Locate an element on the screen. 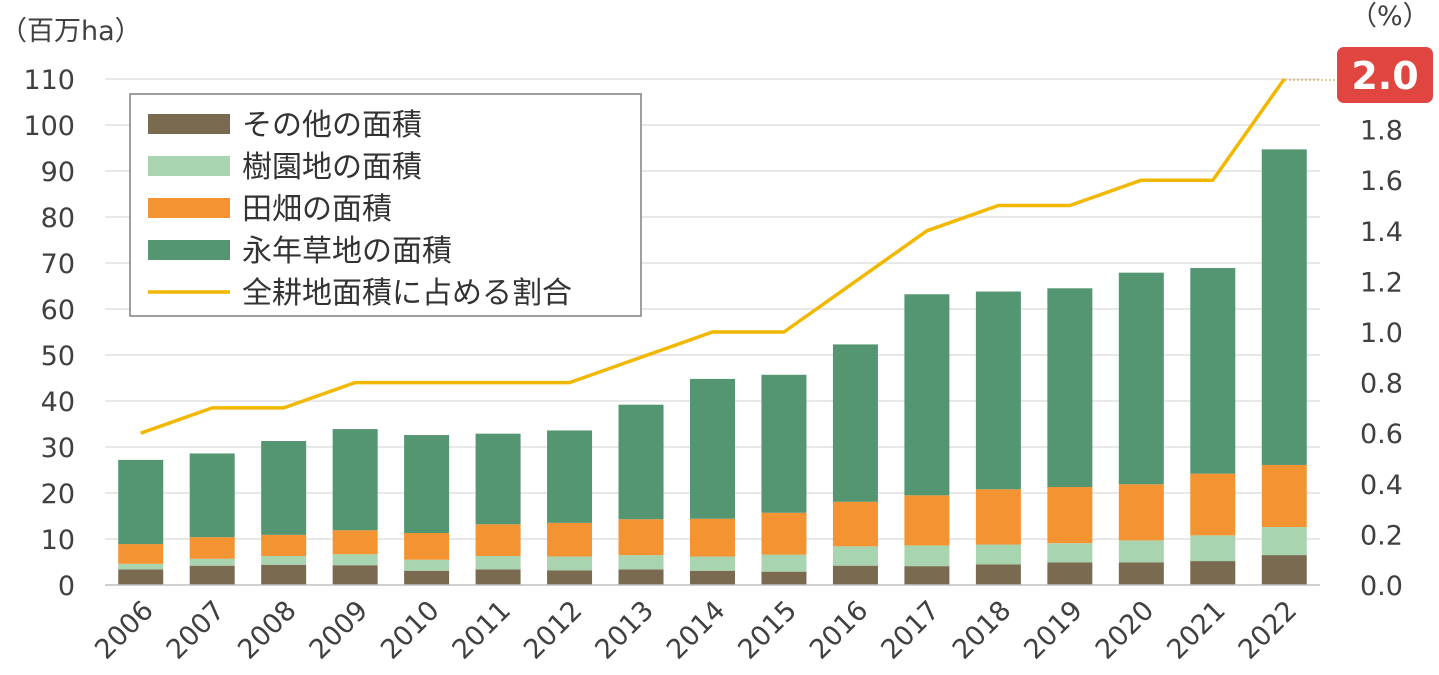 Image resolution: width=1439 pixels, height=675 pixels. bar-segment-2007-s0 is located at coordinates (212, 575).